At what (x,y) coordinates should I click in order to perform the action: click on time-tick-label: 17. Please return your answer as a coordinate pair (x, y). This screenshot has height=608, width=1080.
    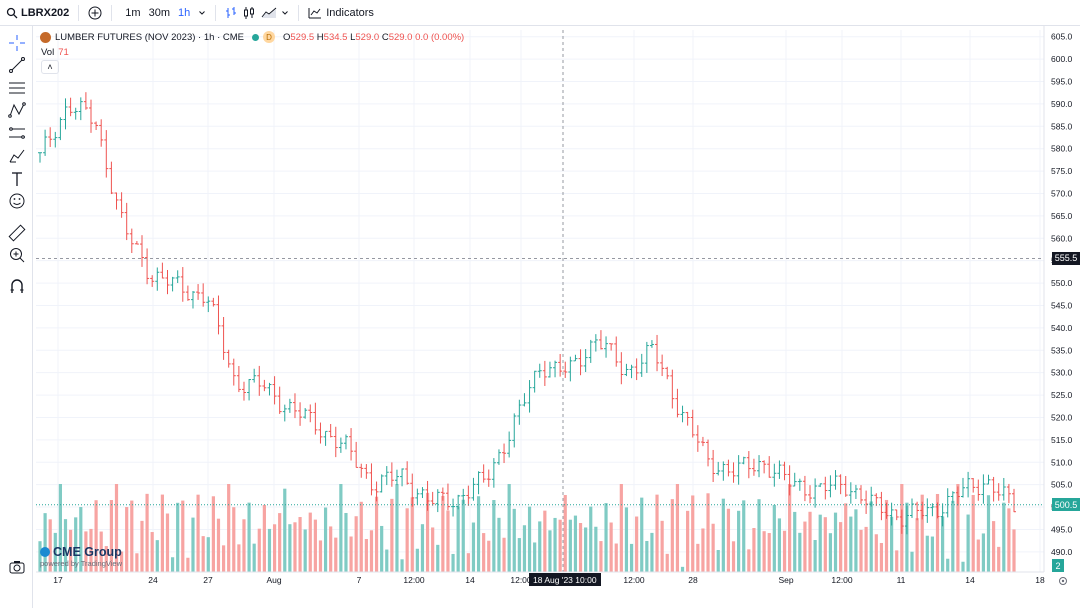
    Looking at the image, I should click on (58, 580).